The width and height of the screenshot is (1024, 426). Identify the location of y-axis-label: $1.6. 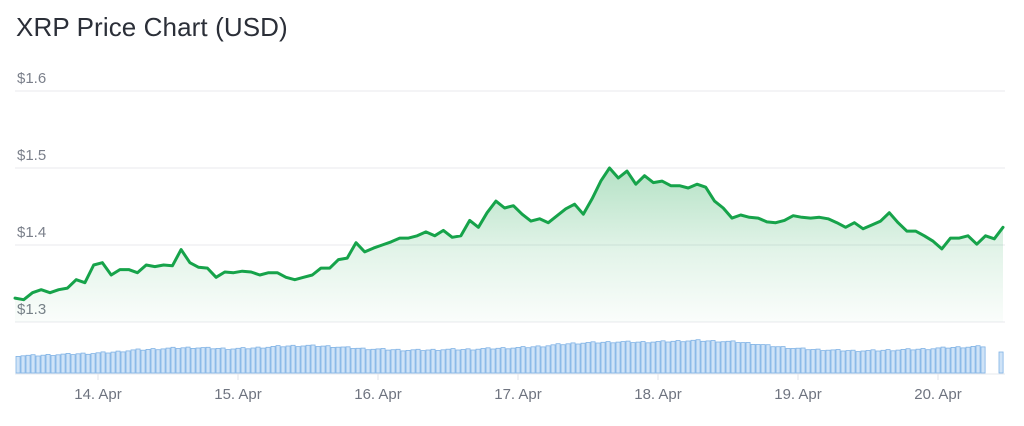
(32, 78).